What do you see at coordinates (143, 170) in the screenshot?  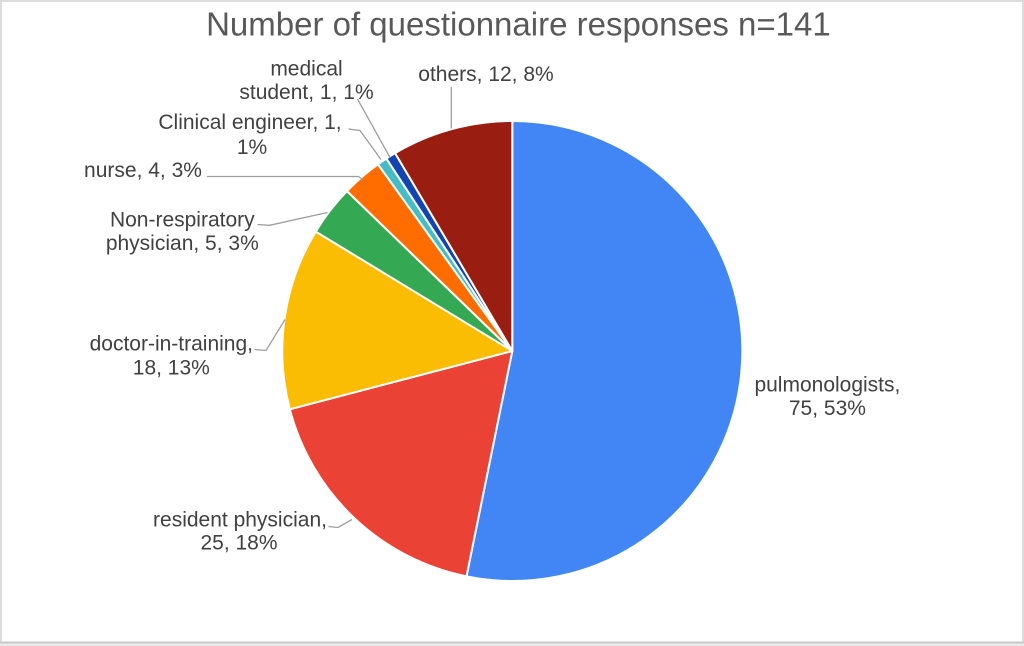 I see `svg-text: nurse, 4, 3%` at bounding box center [143, 170].